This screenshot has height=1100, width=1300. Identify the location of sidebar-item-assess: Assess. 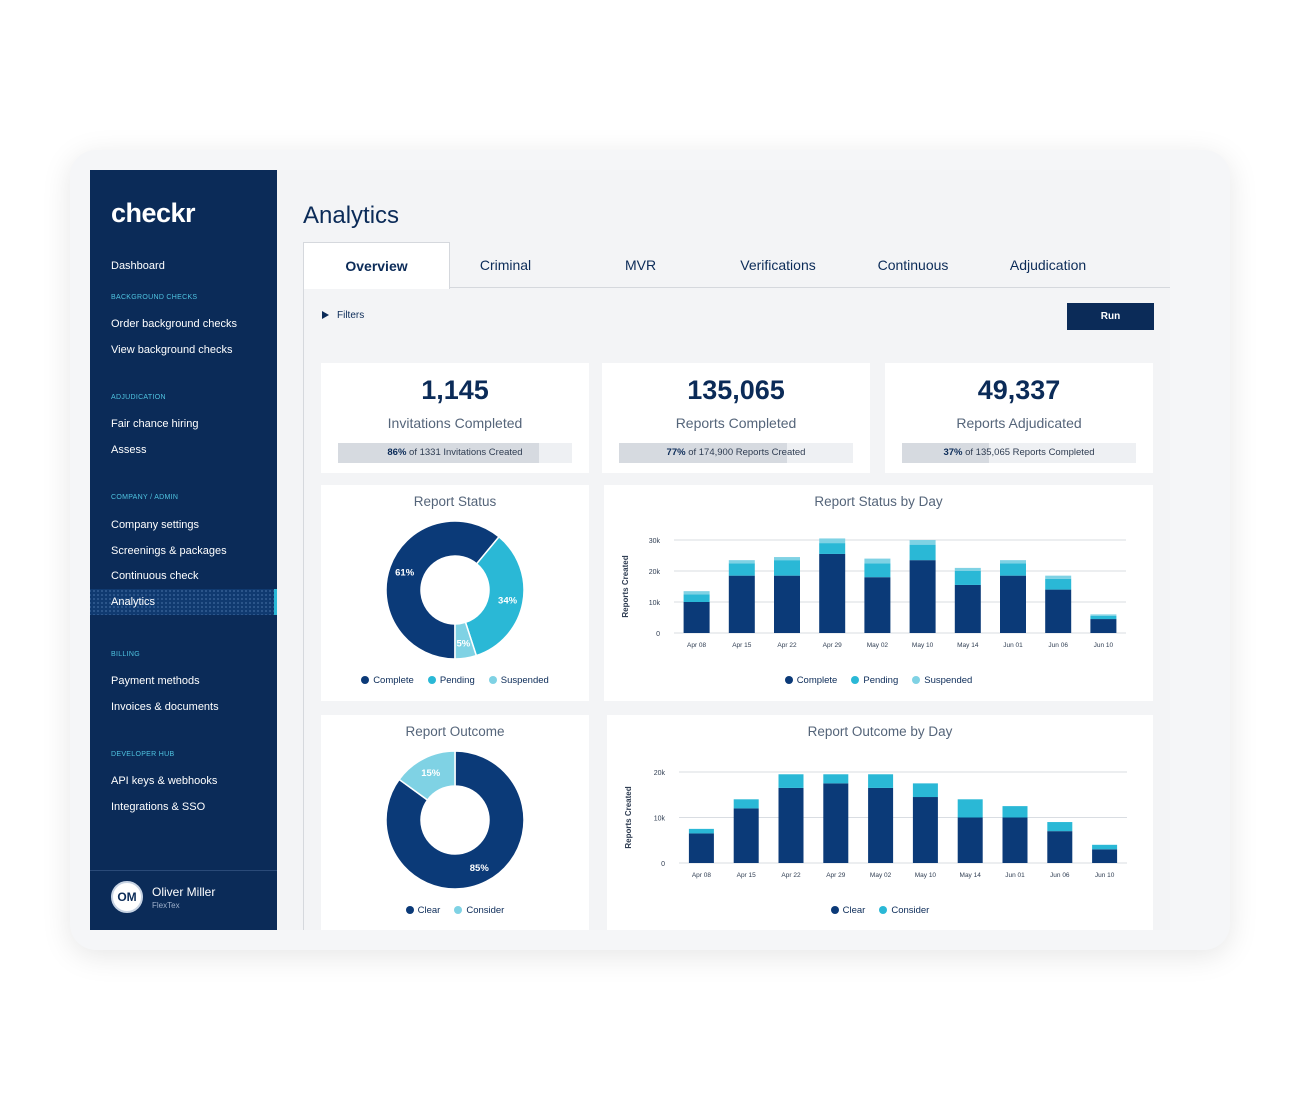
(129, 450).